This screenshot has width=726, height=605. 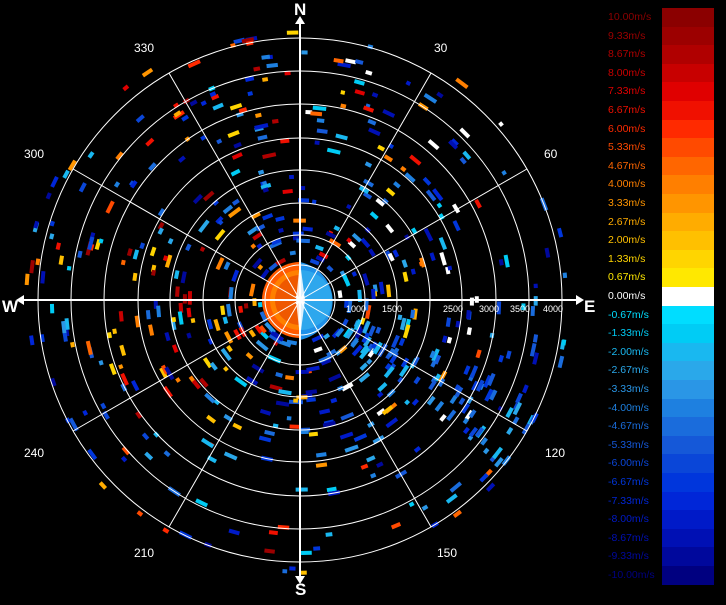 What do you see at coordinates (580, 300) in the screenshot?
I see `east-arrow` at bounding box center [580, 300].